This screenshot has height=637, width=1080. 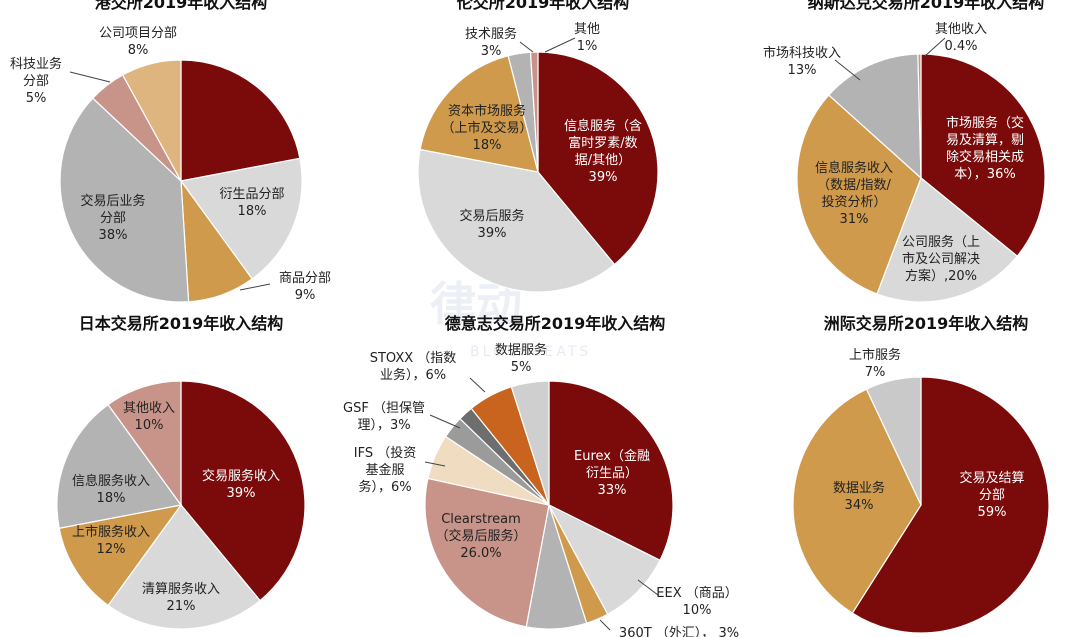 I want to click on slice-label-line: 科技业务, so click(x=36, y=64).